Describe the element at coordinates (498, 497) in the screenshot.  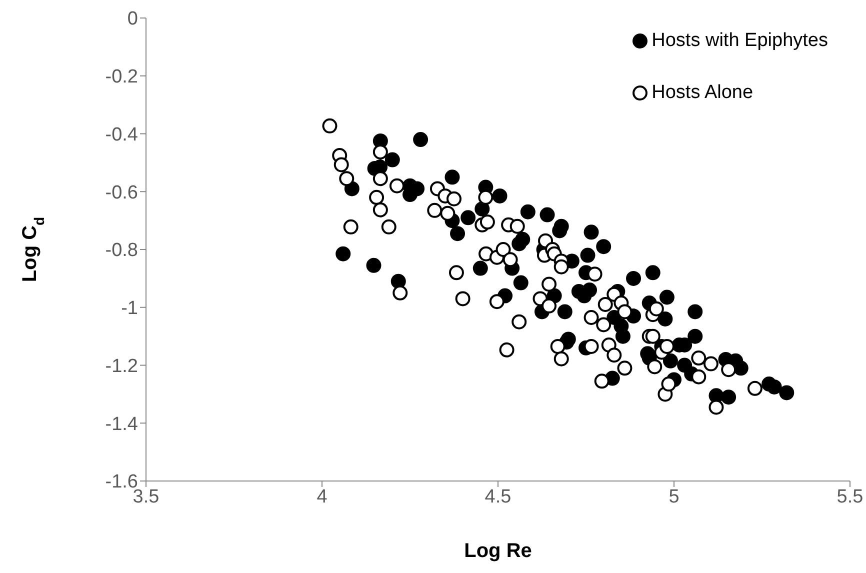
I see `x-tick-label: 4.5` at that location.